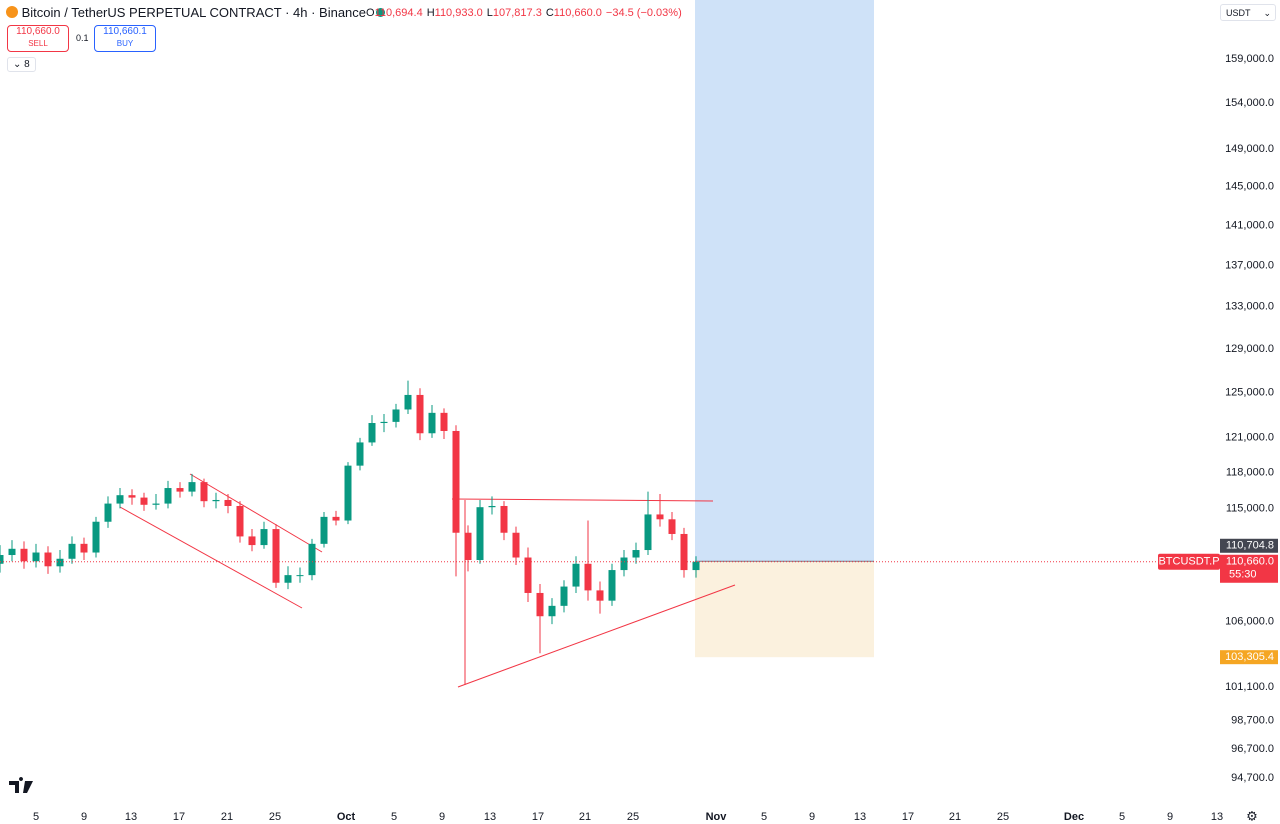  Describe the element at coordinates (21, 785) in the screenshot. I see `tv-logo` at that location.